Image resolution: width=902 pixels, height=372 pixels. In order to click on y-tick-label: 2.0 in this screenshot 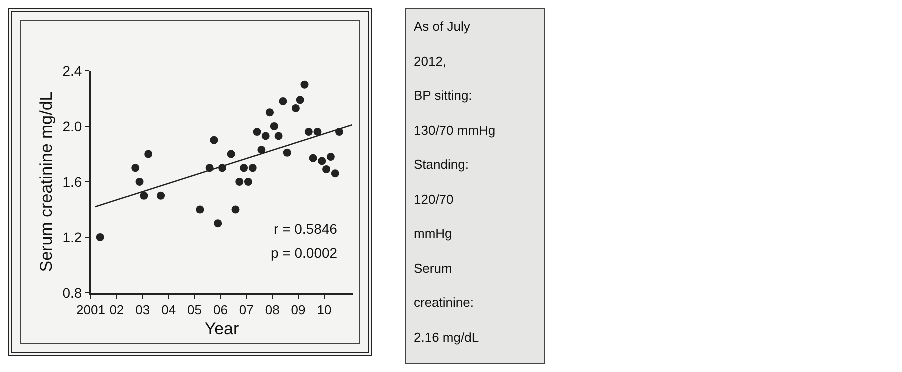, I will do `click(72, 126)`.